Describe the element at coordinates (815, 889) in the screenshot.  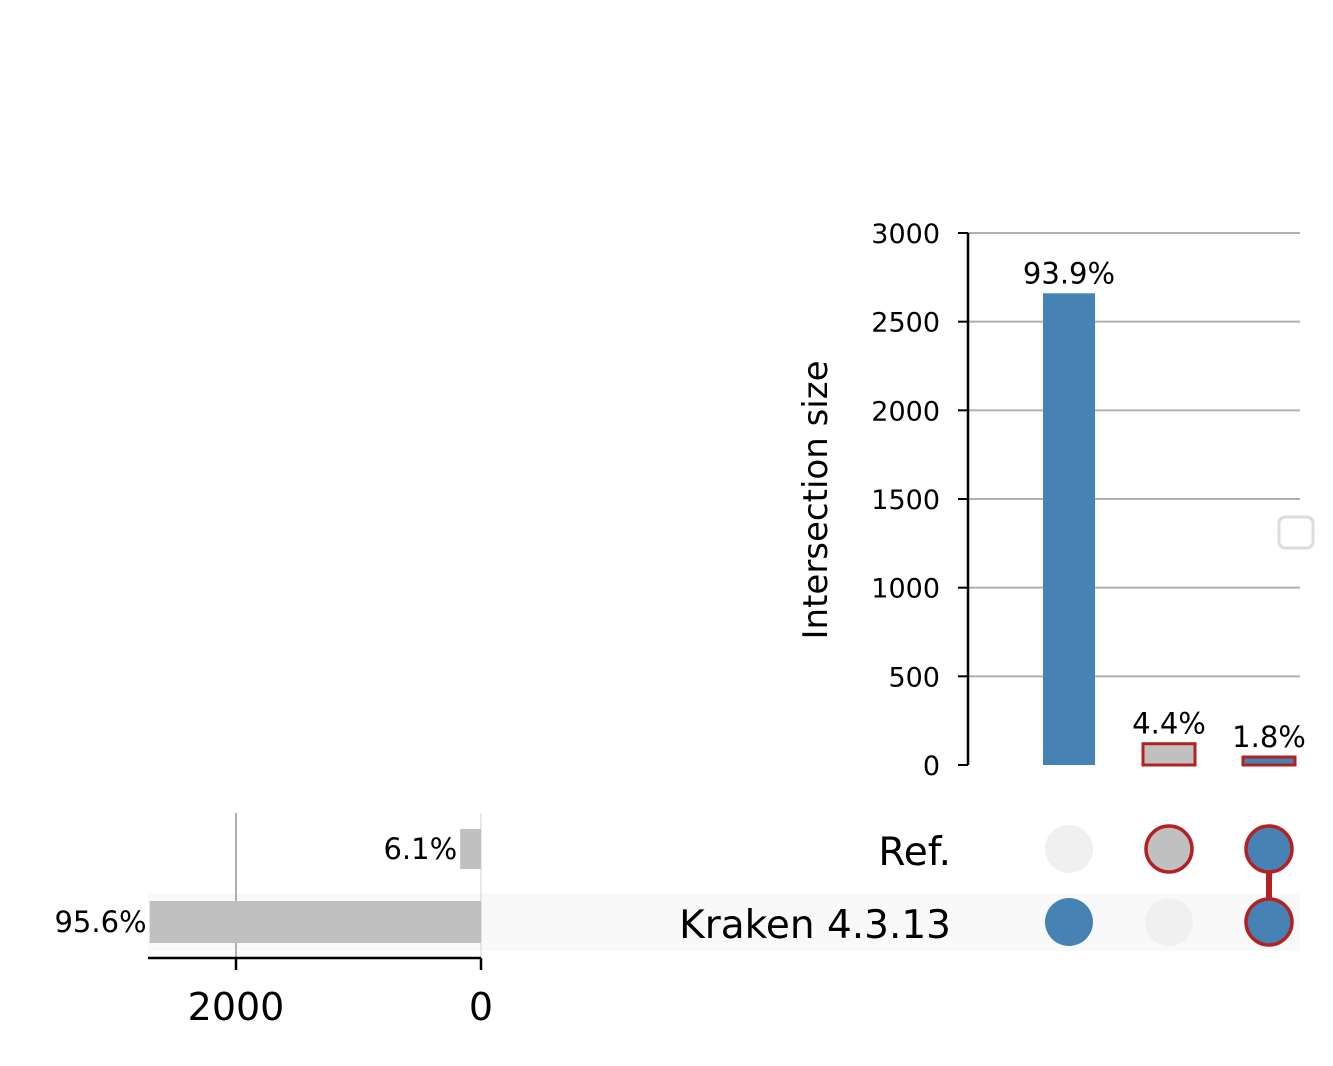
I see `set-names: Ref. Kraken 4.3.13` at that location.